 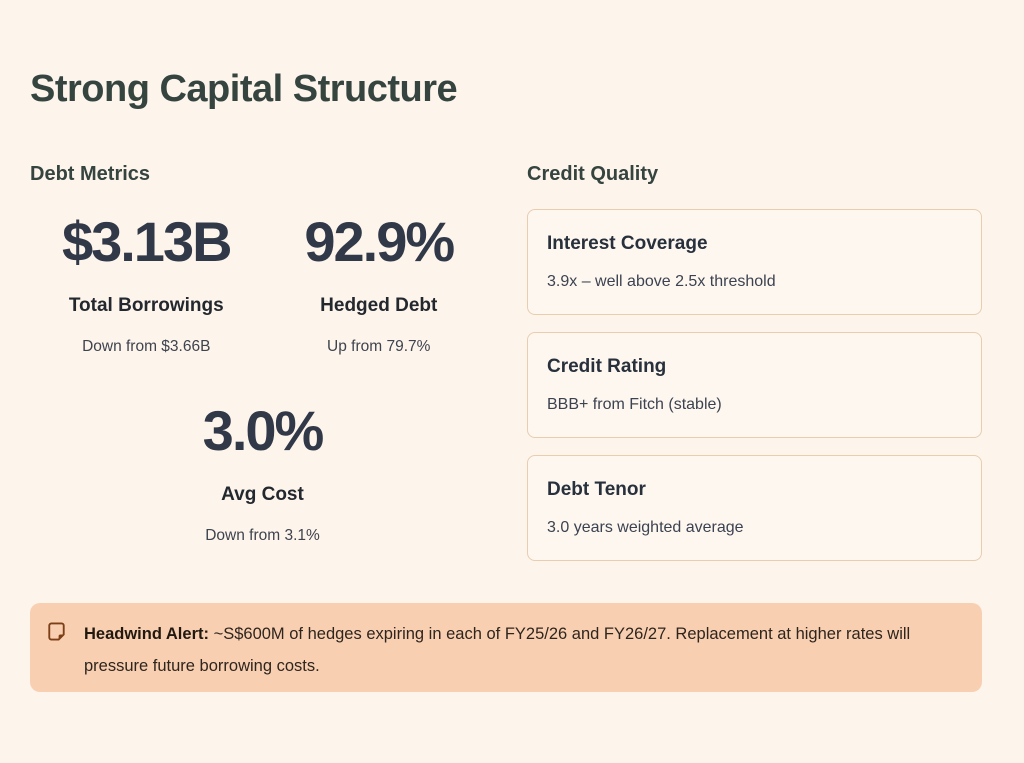 I want to click on metric-note: Down from 3.1%, so click(x=262, y=535).